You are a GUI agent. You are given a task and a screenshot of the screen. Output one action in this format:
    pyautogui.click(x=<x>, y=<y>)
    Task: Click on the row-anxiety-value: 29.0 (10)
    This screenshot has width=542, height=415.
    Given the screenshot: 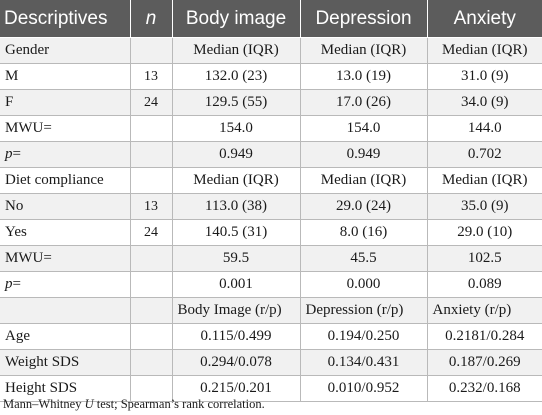 What is the action you would take?
    pyautogui.click(x=484, y=232)
    